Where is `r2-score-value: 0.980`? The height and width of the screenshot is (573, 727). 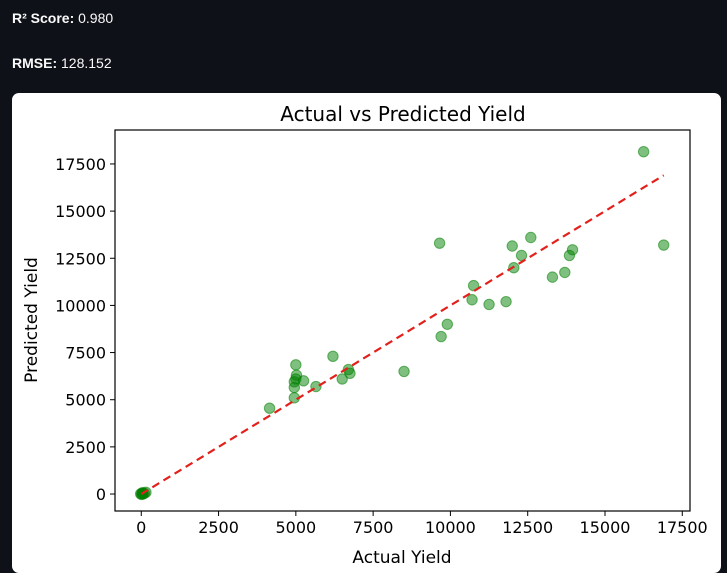 r2-score-value: 0.980 is located at coordinates (96, 18).